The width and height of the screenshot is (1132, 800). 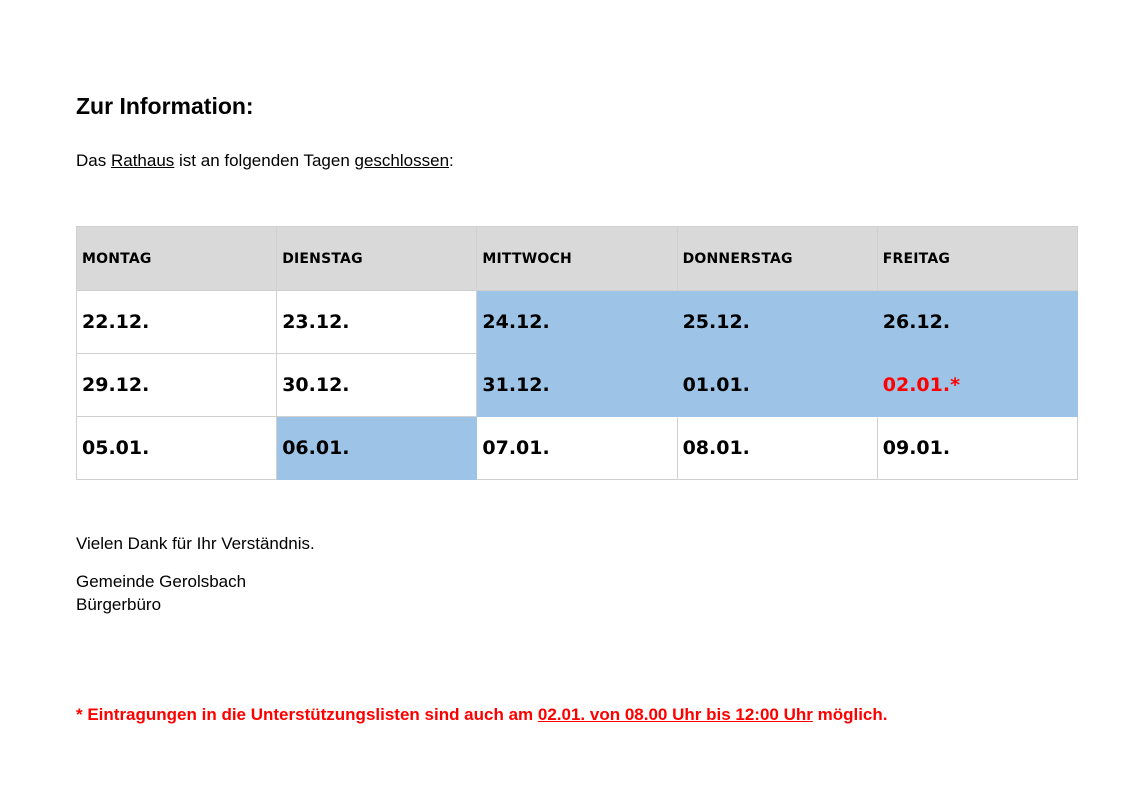 What do you see at coordinates (850, 714) in the screenshot?
I see `footnote-part-2: möglich.` at bounding box center [850, 714].